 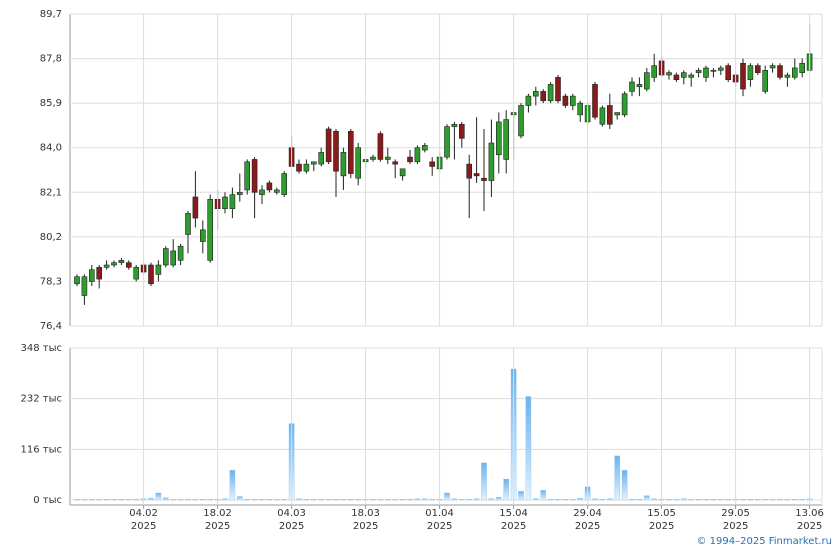 I want to click on y-tick-label: 0 тыс, so click(x=47, y=500).